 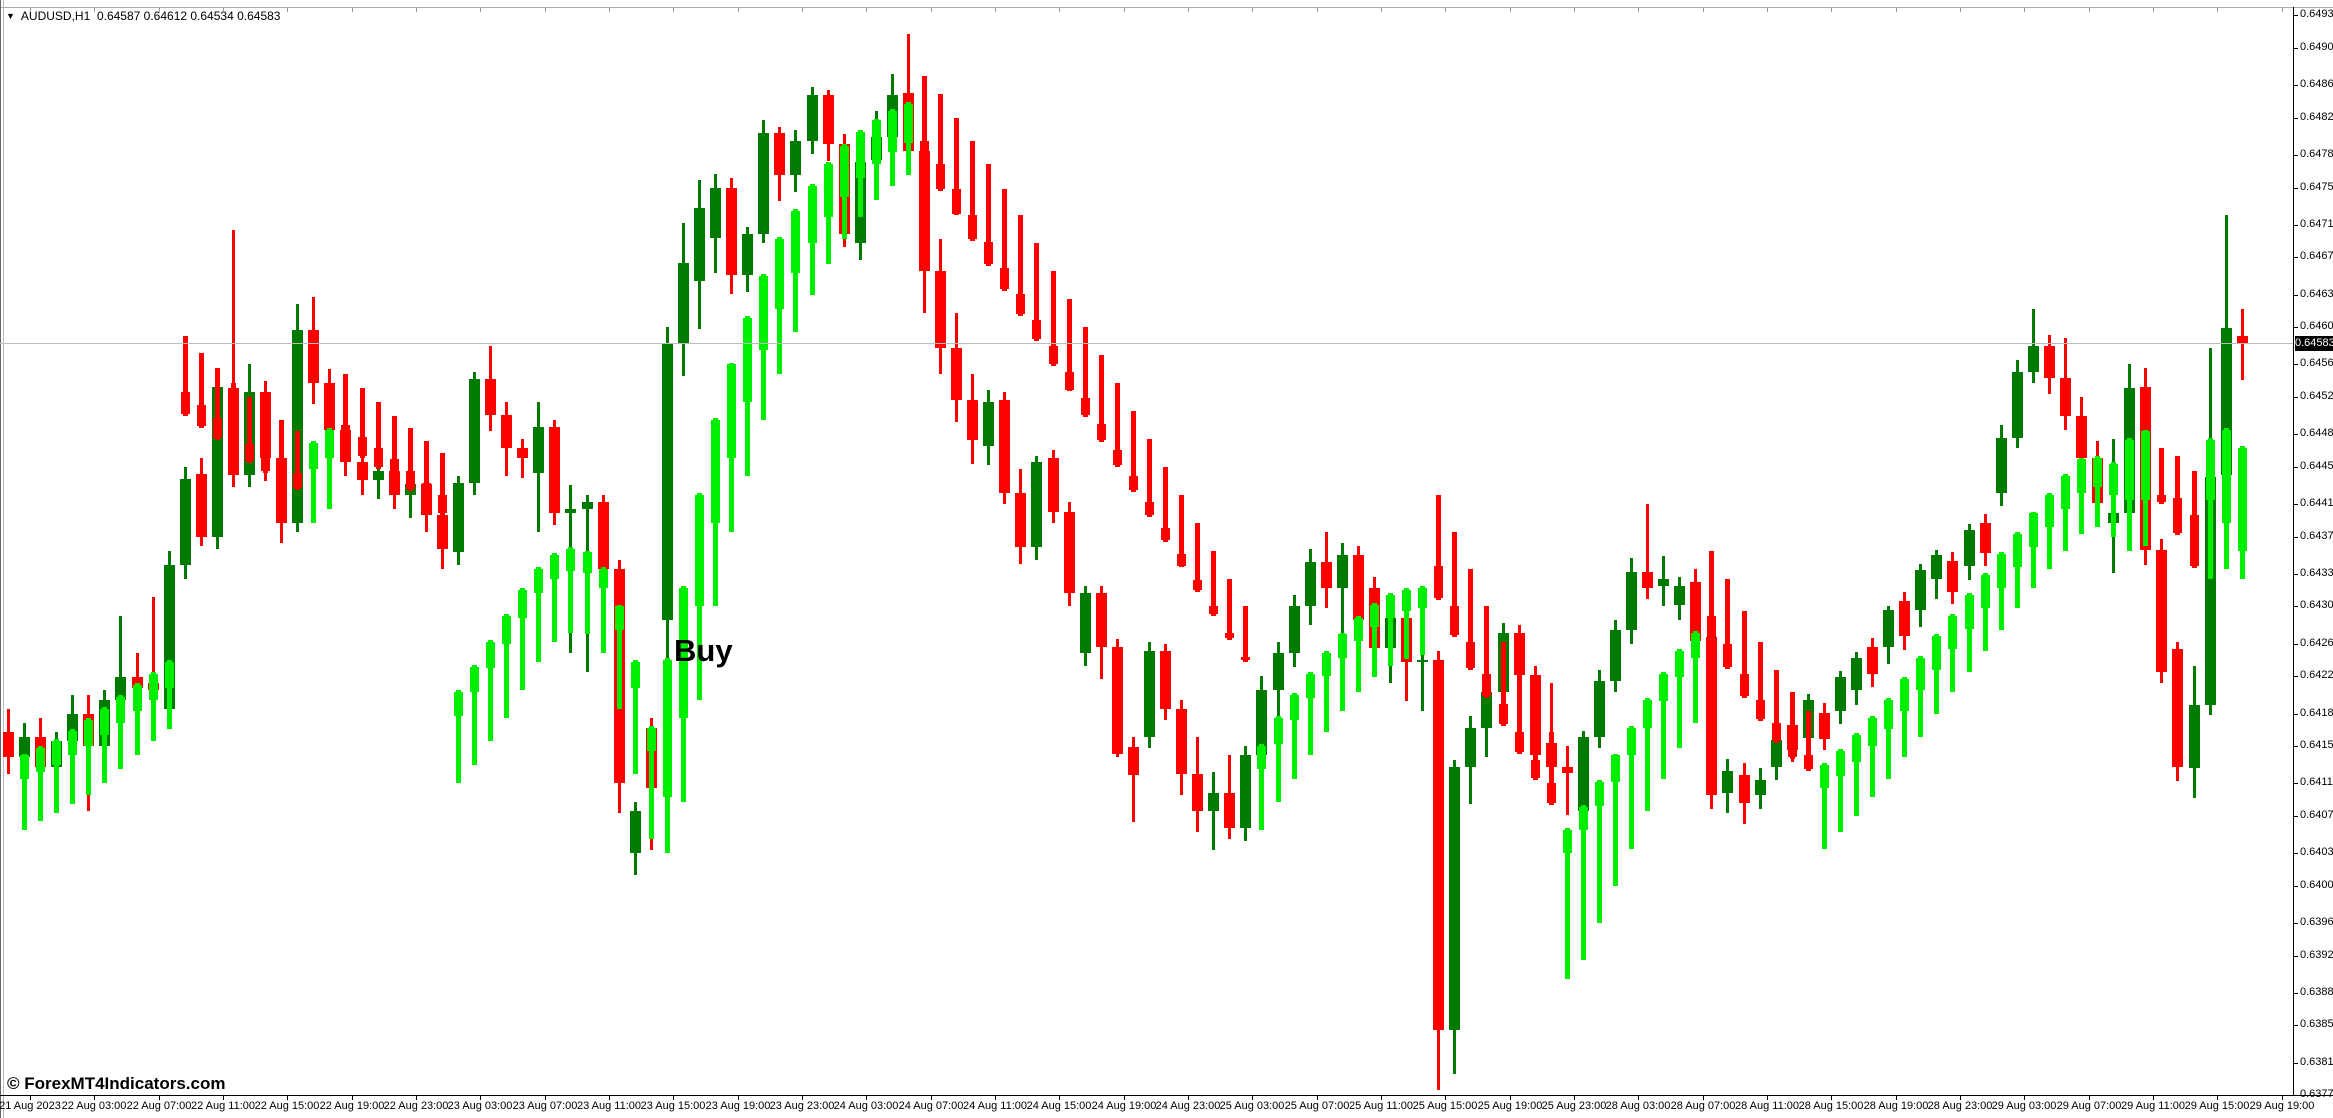 I want to click on candle-down-wick, so click(x=233, y=358).